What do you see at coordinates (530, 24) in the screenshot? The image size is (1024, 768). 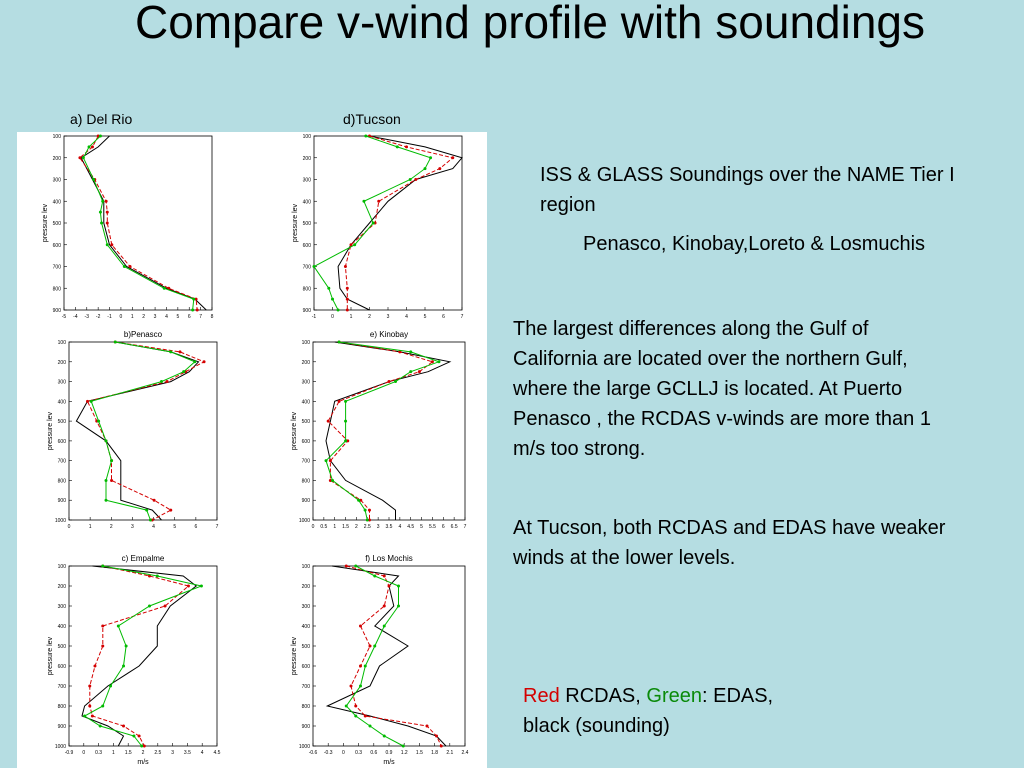 I see `slide-title: Compare v-wind profile with soundings` at bounding box center [530, 24].